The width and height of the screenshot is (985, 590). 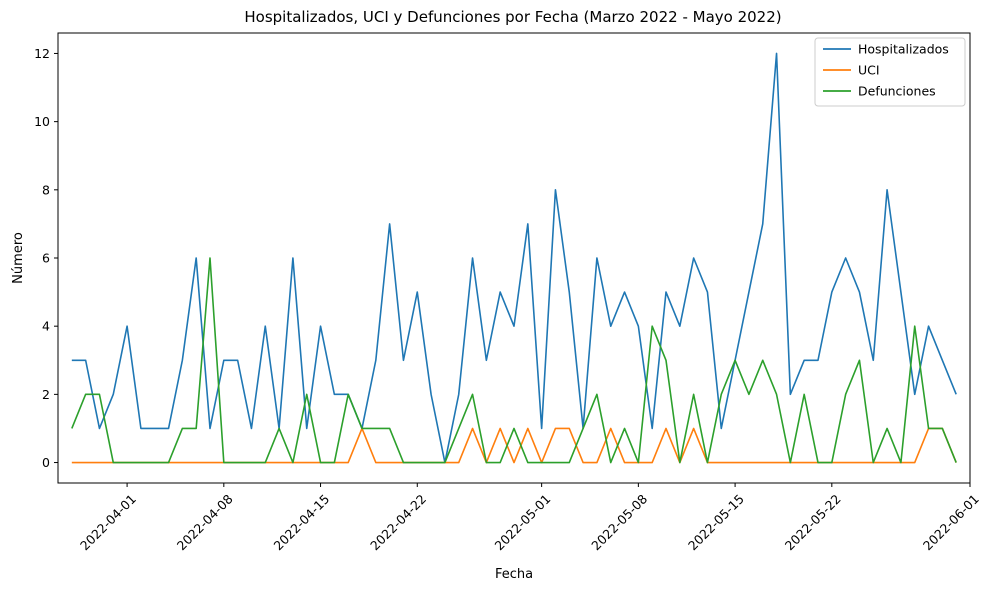 What do you see at coordinates (903, 49) in the screenshot?
I see `legend-label: Hospitalizados` at bounding box center [903, 49].